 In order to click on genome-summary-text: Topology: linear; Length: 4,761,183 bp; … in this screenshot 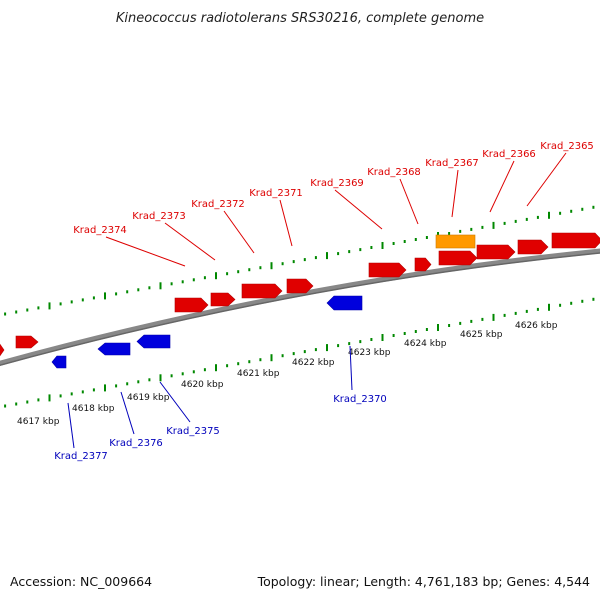, I will do `click(423, 581)`.